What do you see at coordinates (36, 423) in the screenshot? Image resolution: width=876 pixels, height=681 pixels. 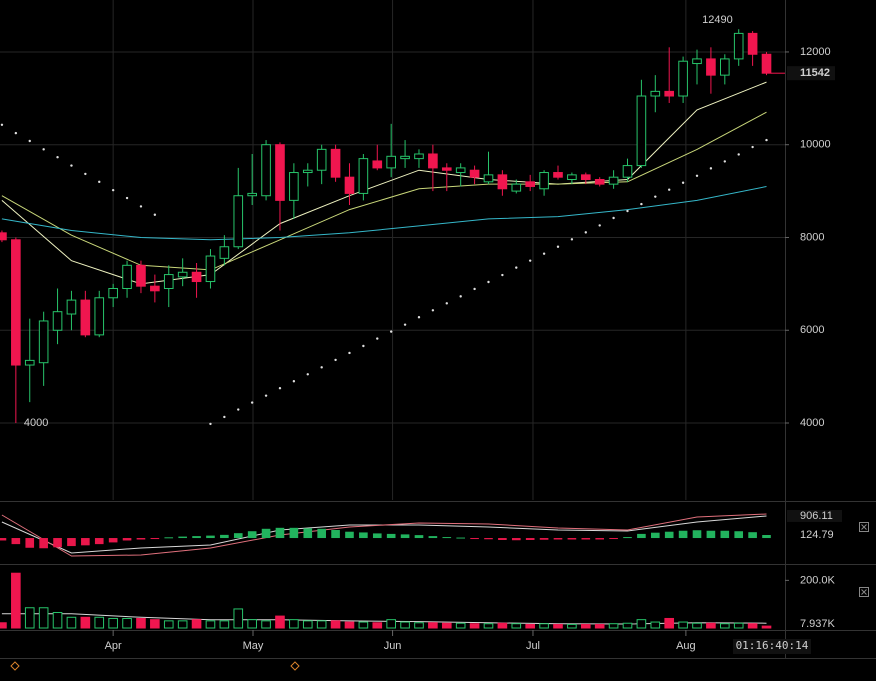 I see `low-label: 4000` at bounding box center [36, 423].